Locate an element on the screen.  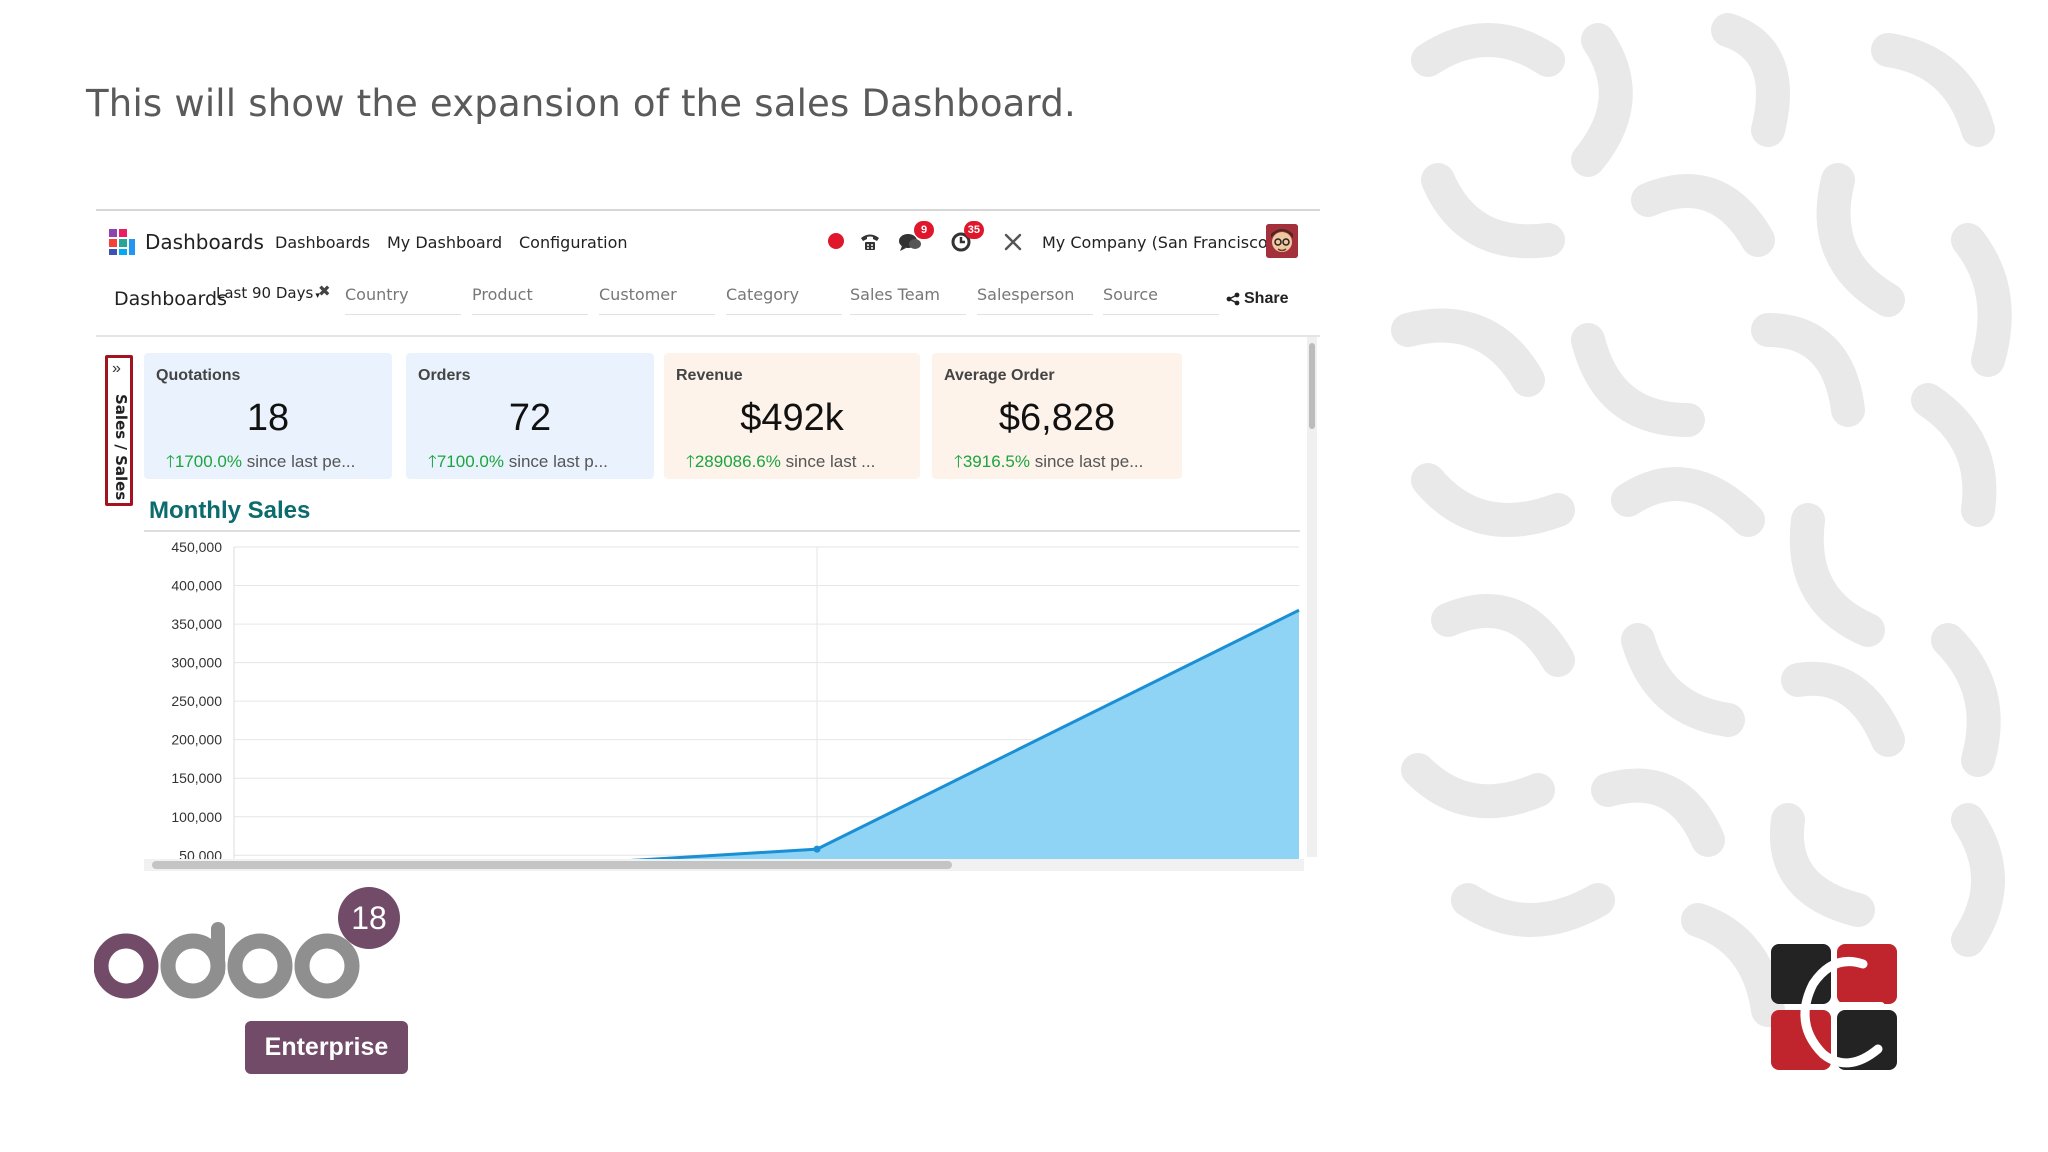
y-tick-label: 350,000 is located at coordinates (196, 624).